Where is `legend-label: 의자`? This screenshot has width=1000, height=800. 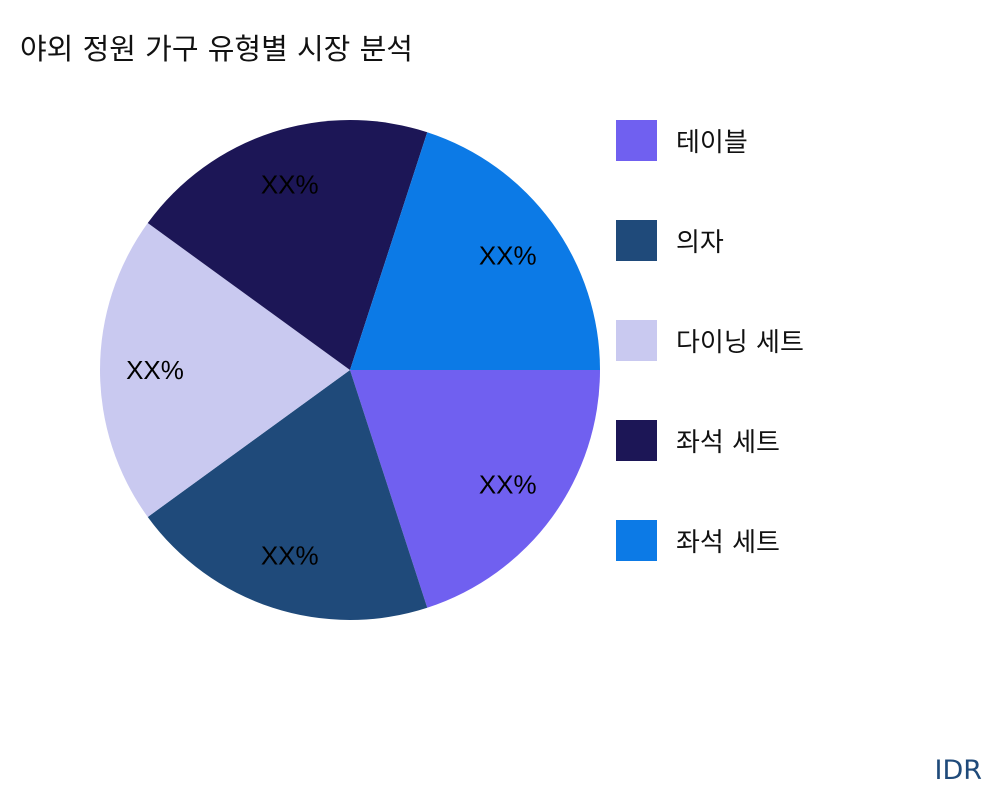 legend-label: 의자 is located at coordinates (700, 242).